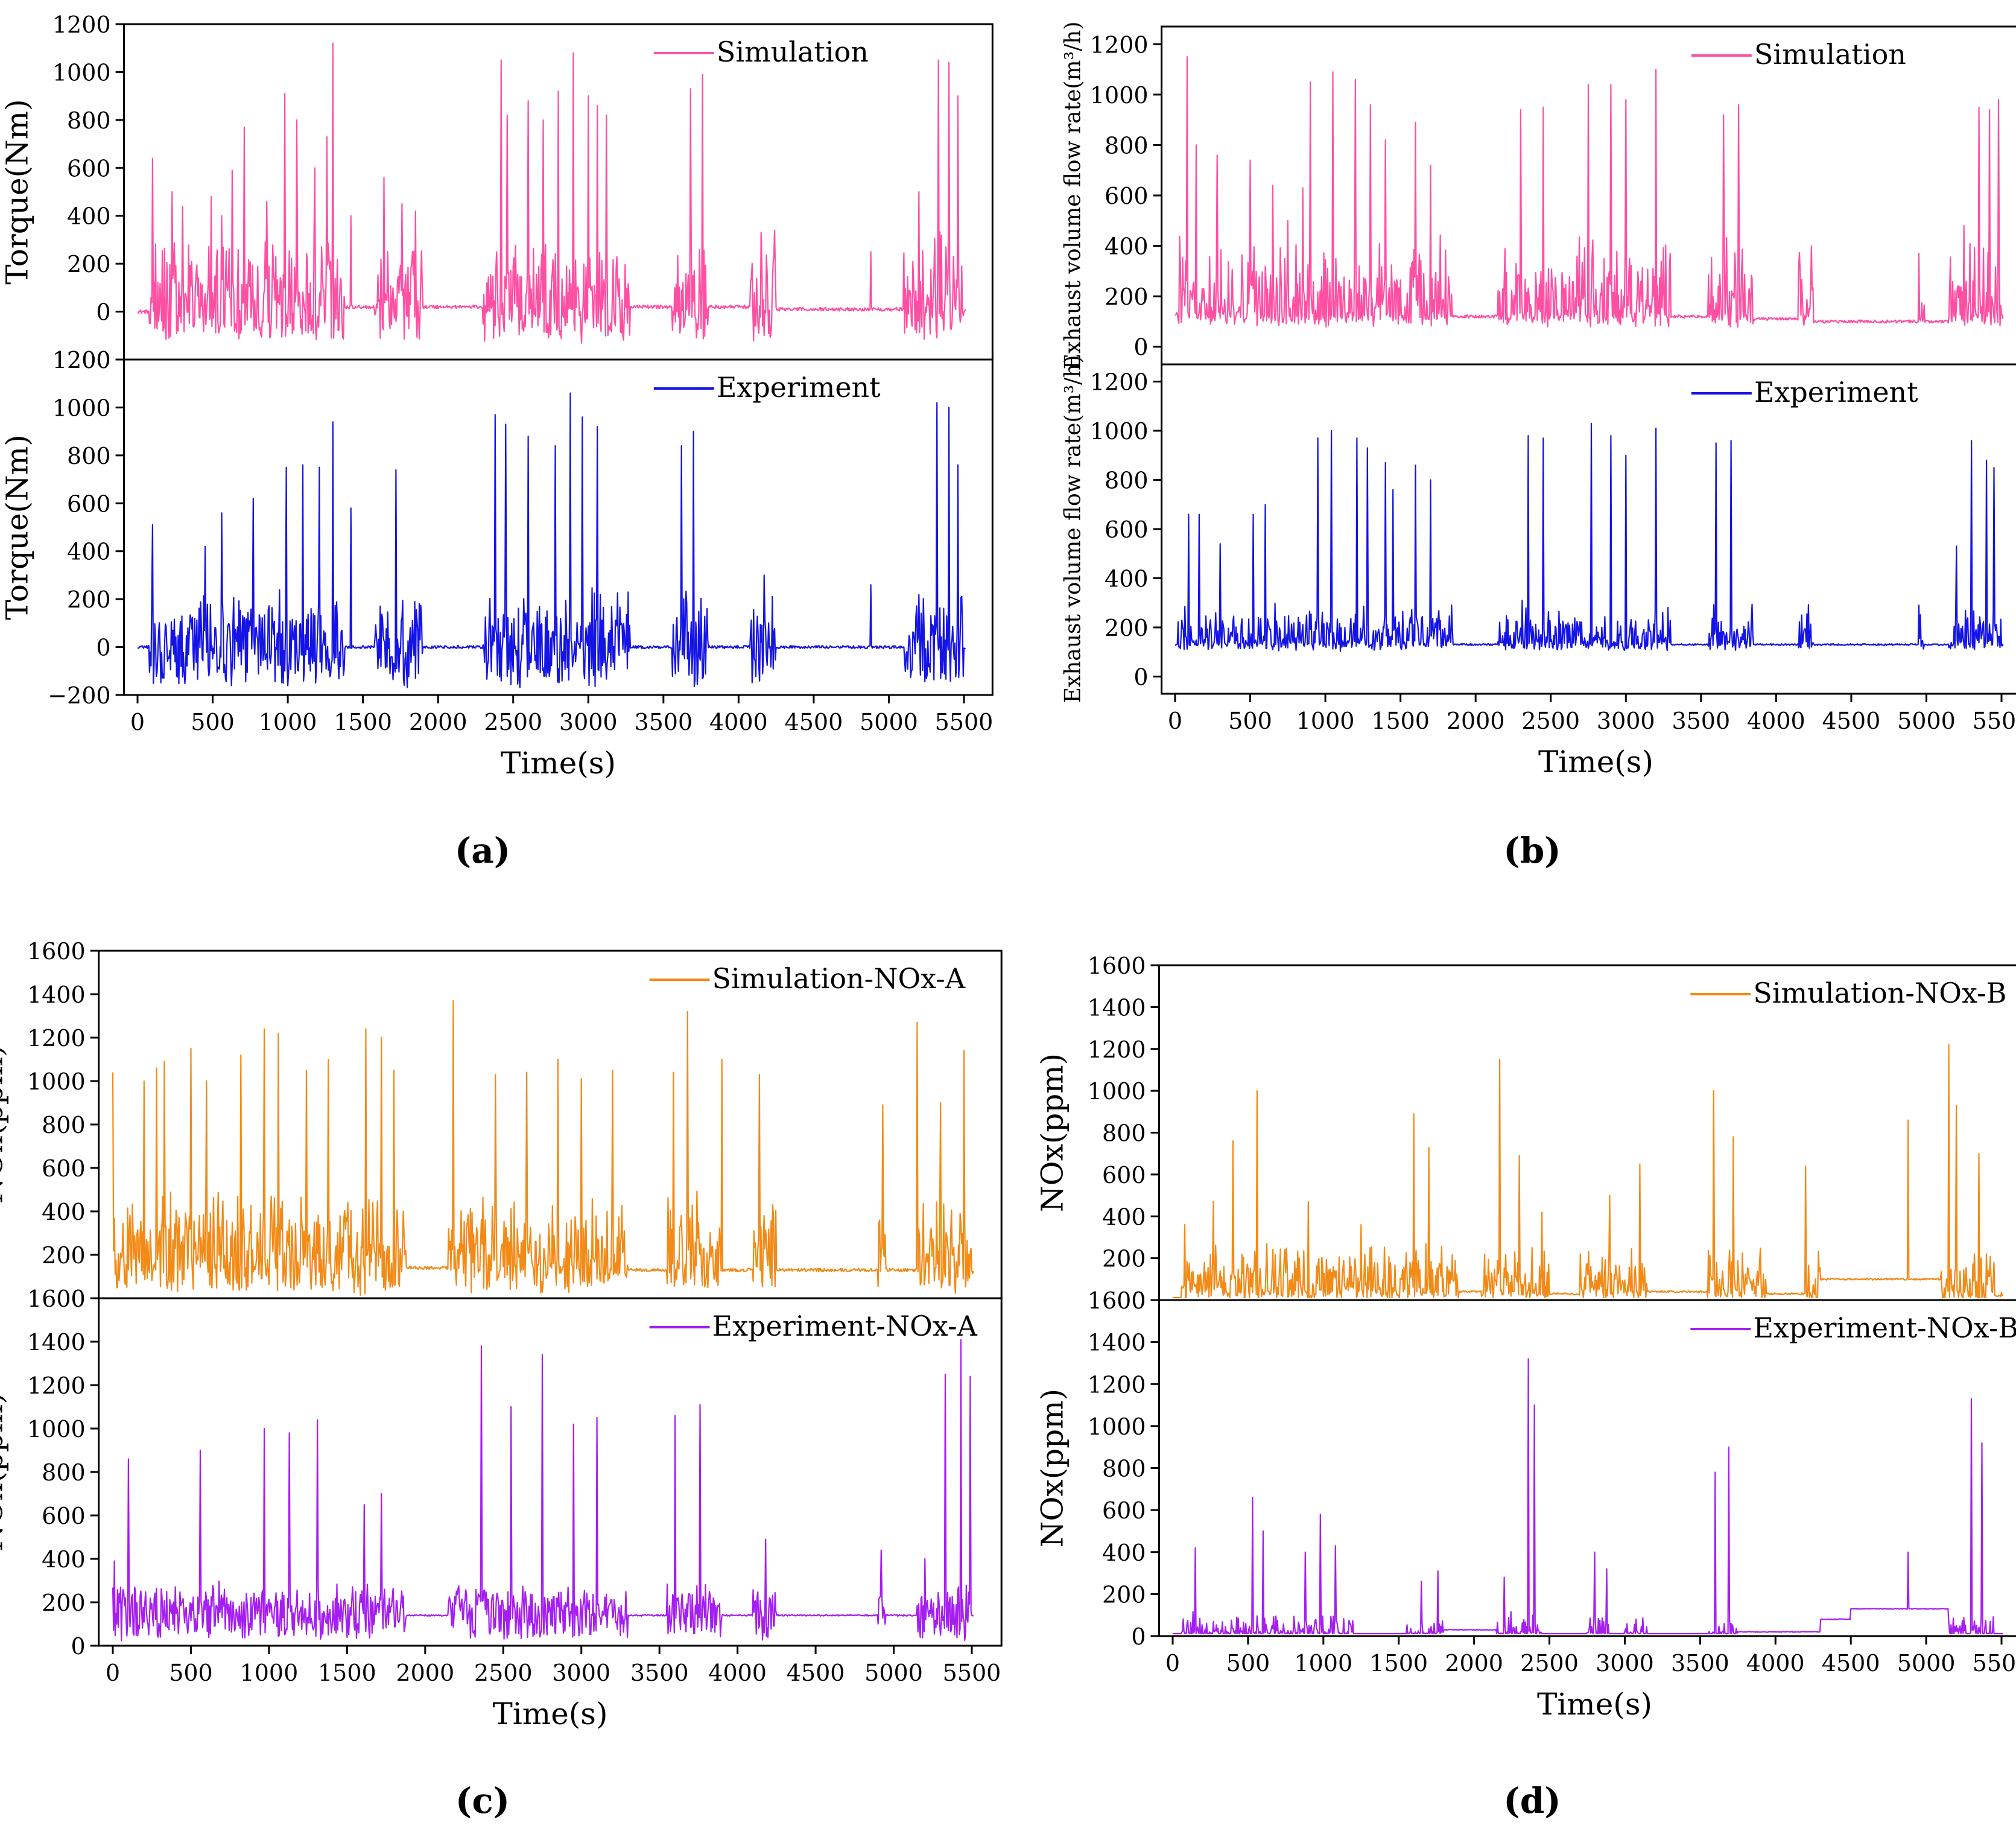  I want to click on data-line-simulation-nox-b, so click(1588, 1171).